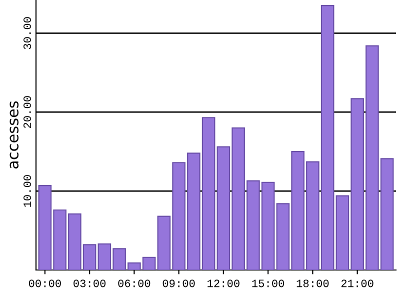 The width and height of the screenshot is (400, 300). I want to click on x-tick-label: 09:00, so click(178, 284).